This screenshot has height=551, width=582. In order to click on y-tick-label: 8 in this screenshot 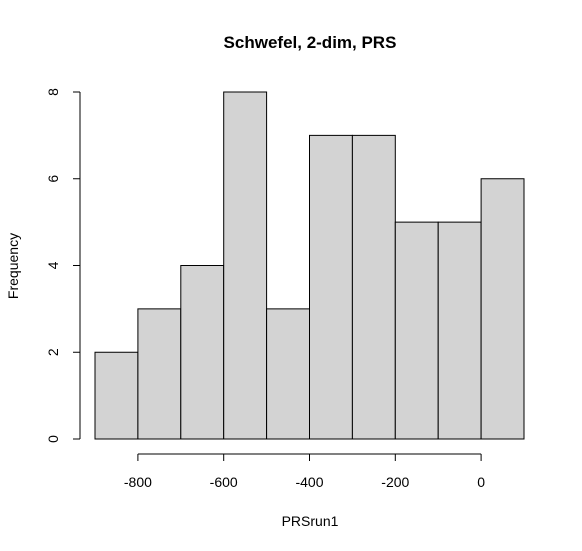, I will do `click(53, 92)`.